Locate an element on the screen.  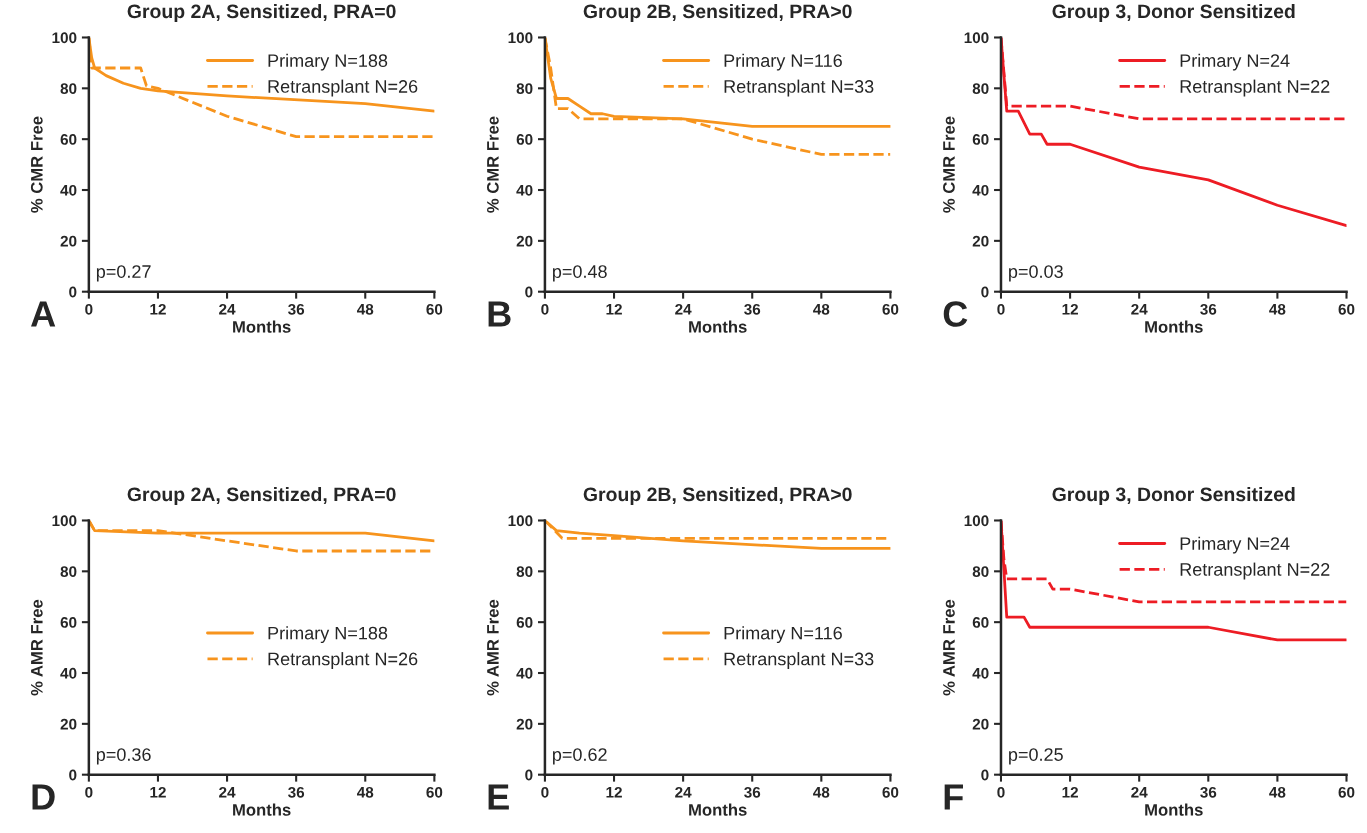
text: B is located at coordinates (499, 314).